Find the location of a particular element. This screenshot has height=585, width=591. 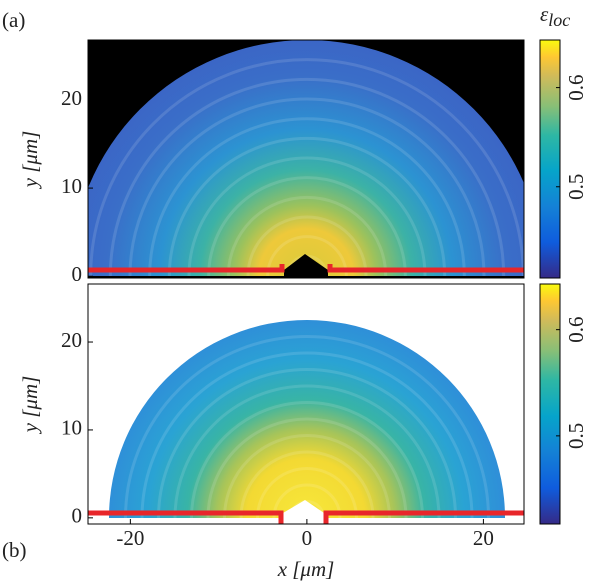

colorbar-label-main: ε is located at coordinates (544, 14).